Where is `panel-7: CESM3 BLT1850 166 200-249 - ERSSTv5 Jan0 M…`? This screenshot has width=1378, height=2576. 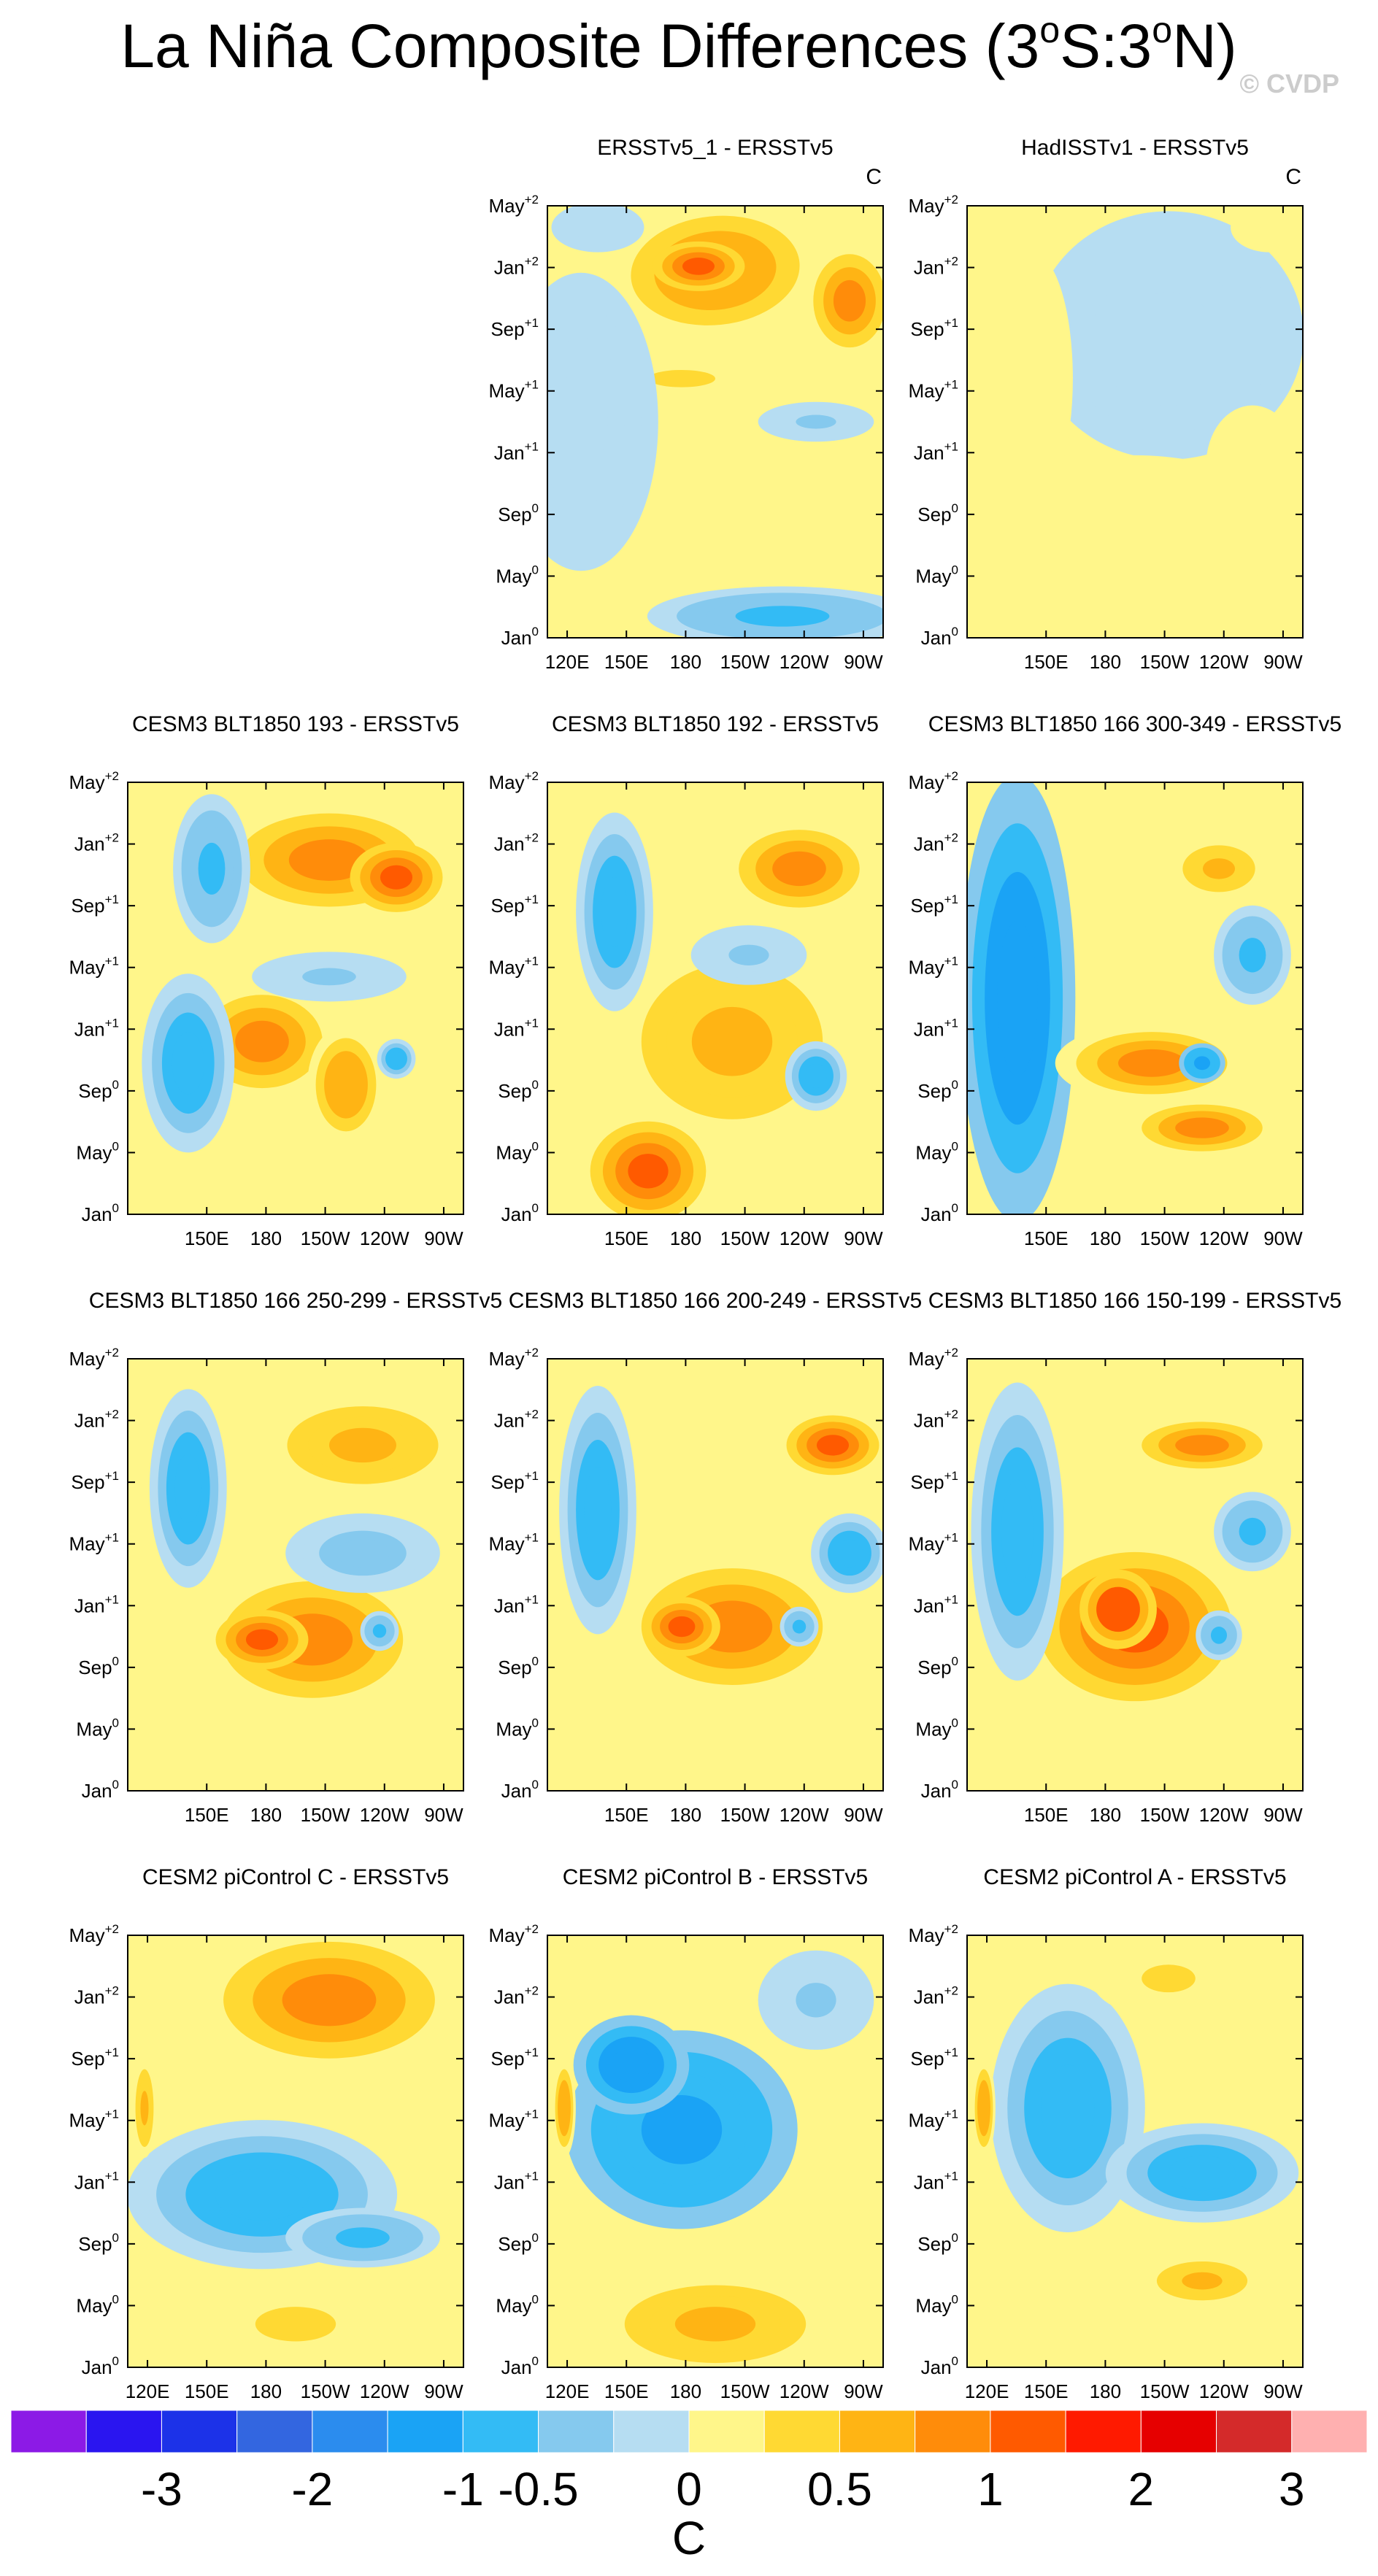 panel-7: CESM3 BLT1850 166 200-249 - ERSSTv5 Jan0 M… is located at coordinates (705, 1557).